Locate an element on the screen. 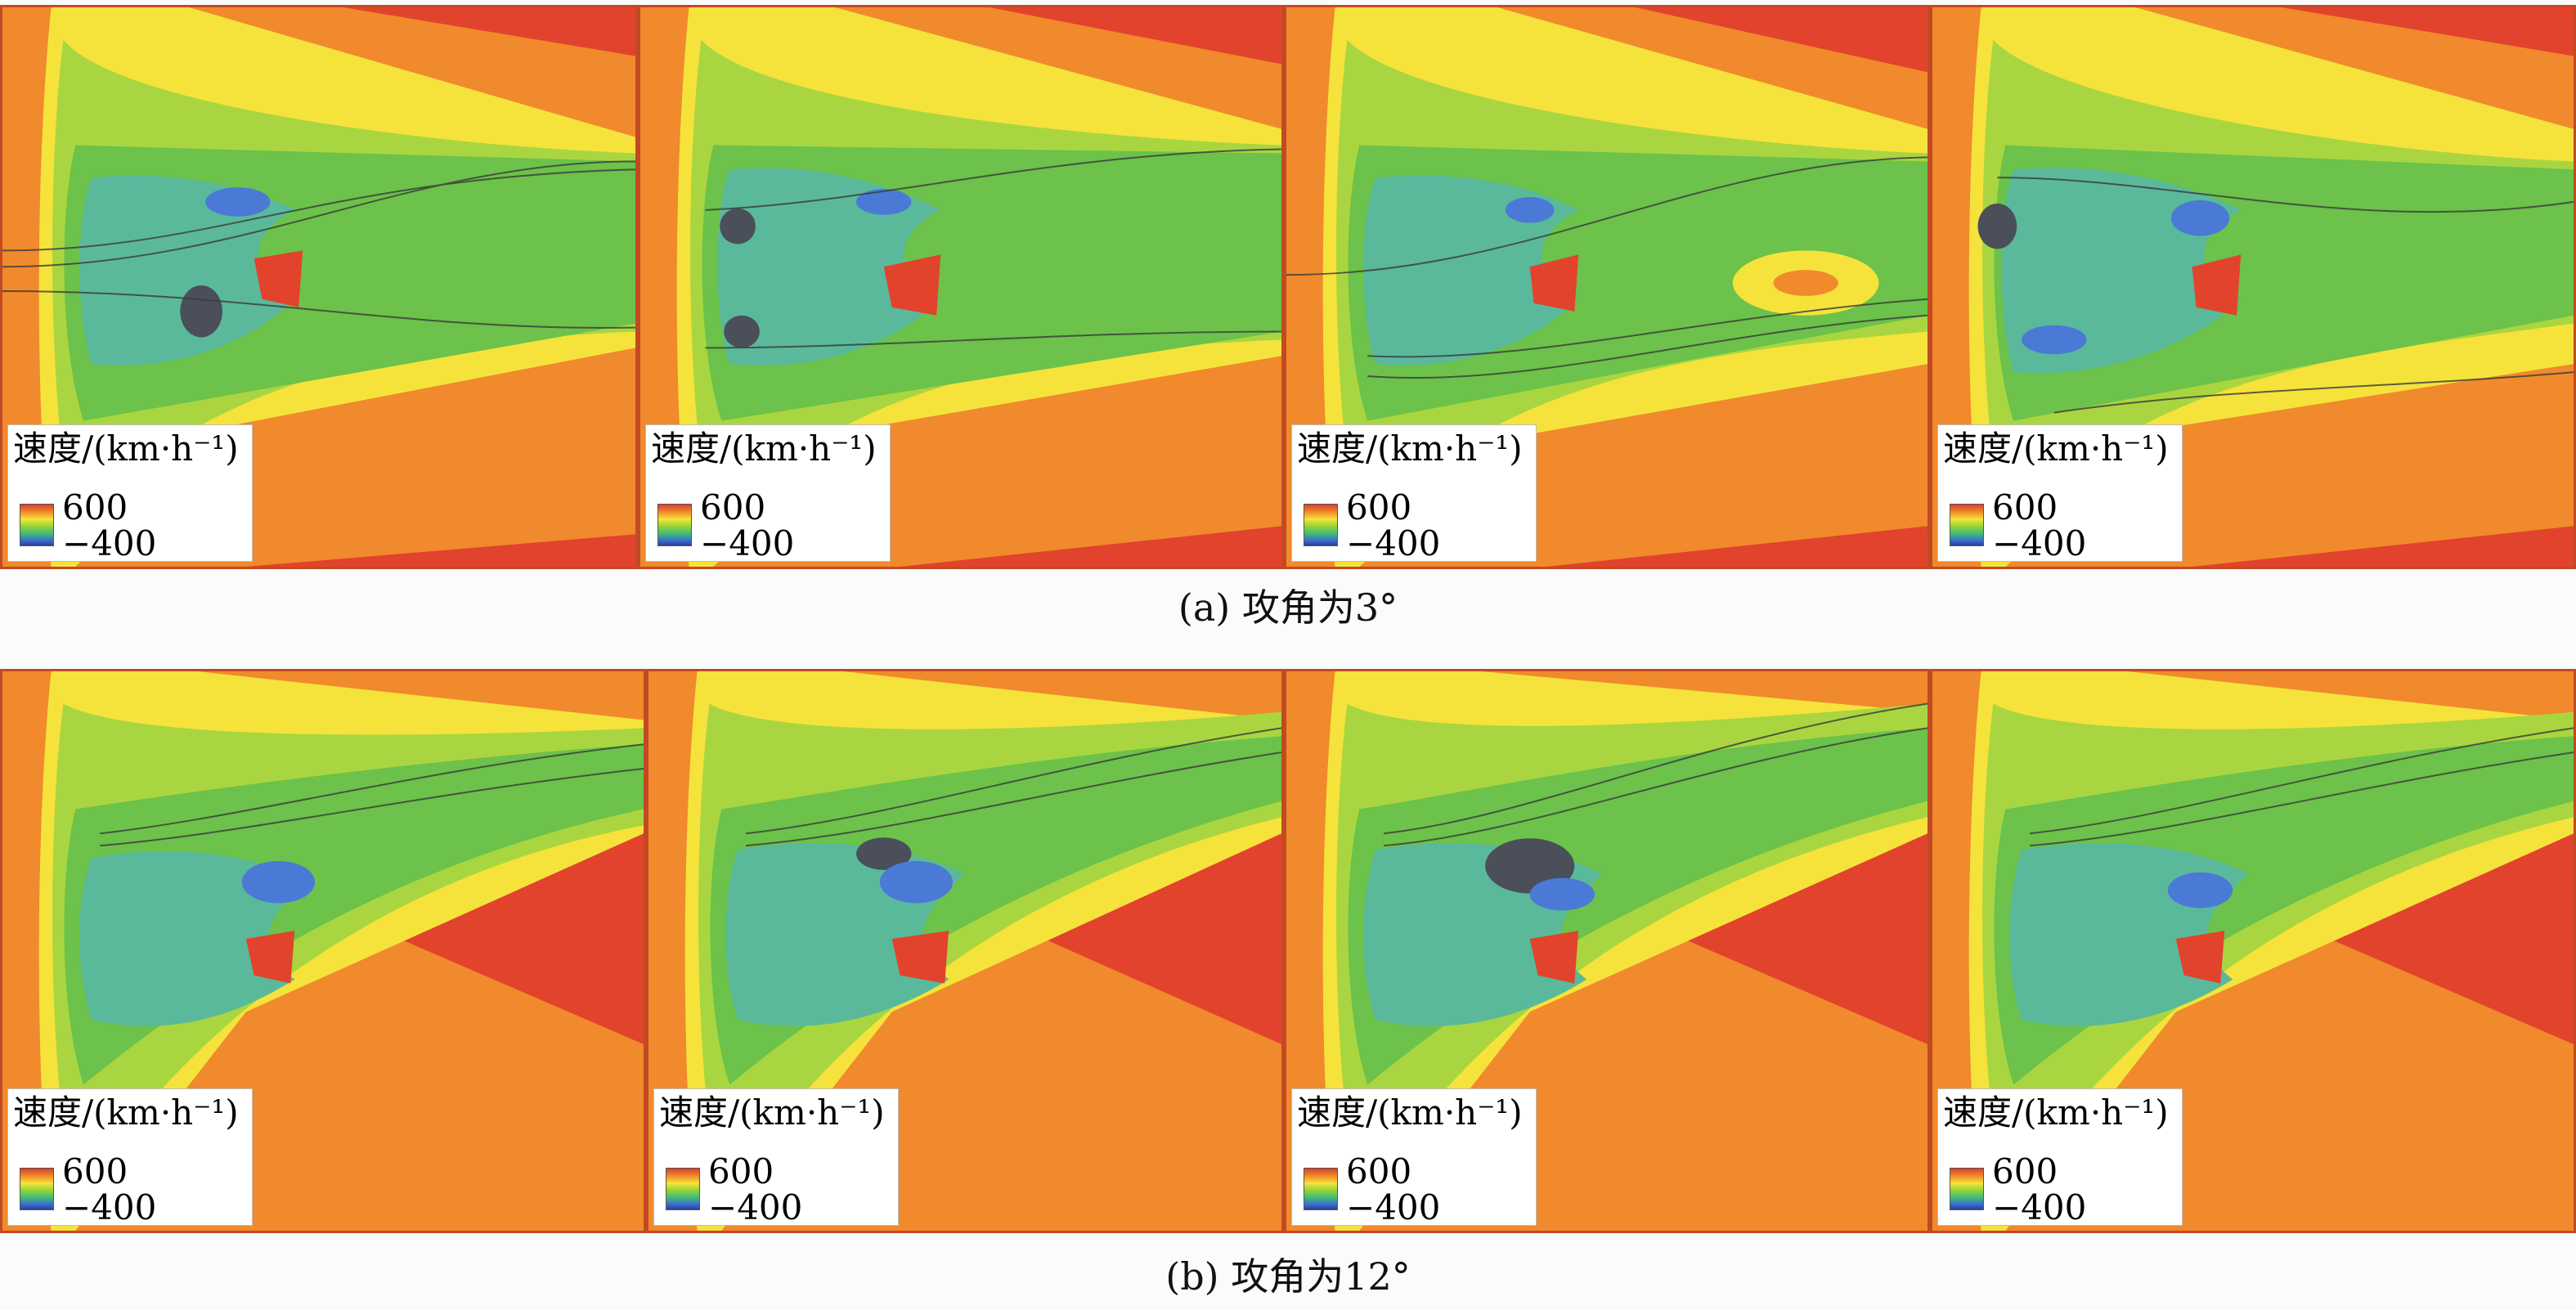 This screenshot has height=1310, width=2576. velocity-contour-b1 is located at coordinates (323, 951).